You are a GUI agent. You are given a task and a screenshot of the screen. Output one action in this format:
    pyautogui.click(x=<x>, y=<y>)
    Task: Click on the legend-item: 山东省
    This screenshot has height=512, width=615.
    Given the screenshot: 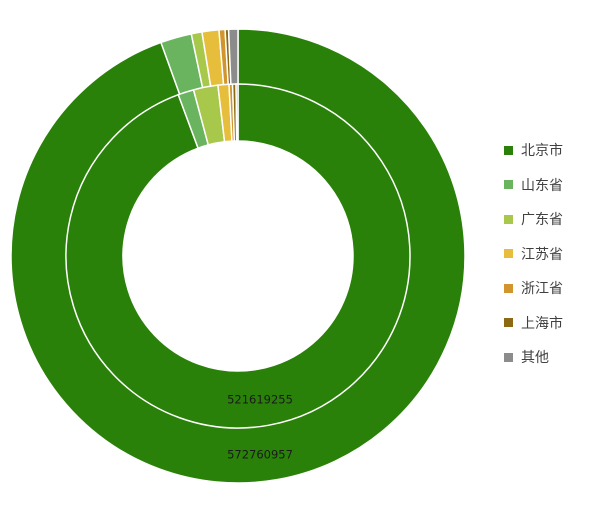 What is the action you would take?
    pyautogui.click(x=533, y=185)
    